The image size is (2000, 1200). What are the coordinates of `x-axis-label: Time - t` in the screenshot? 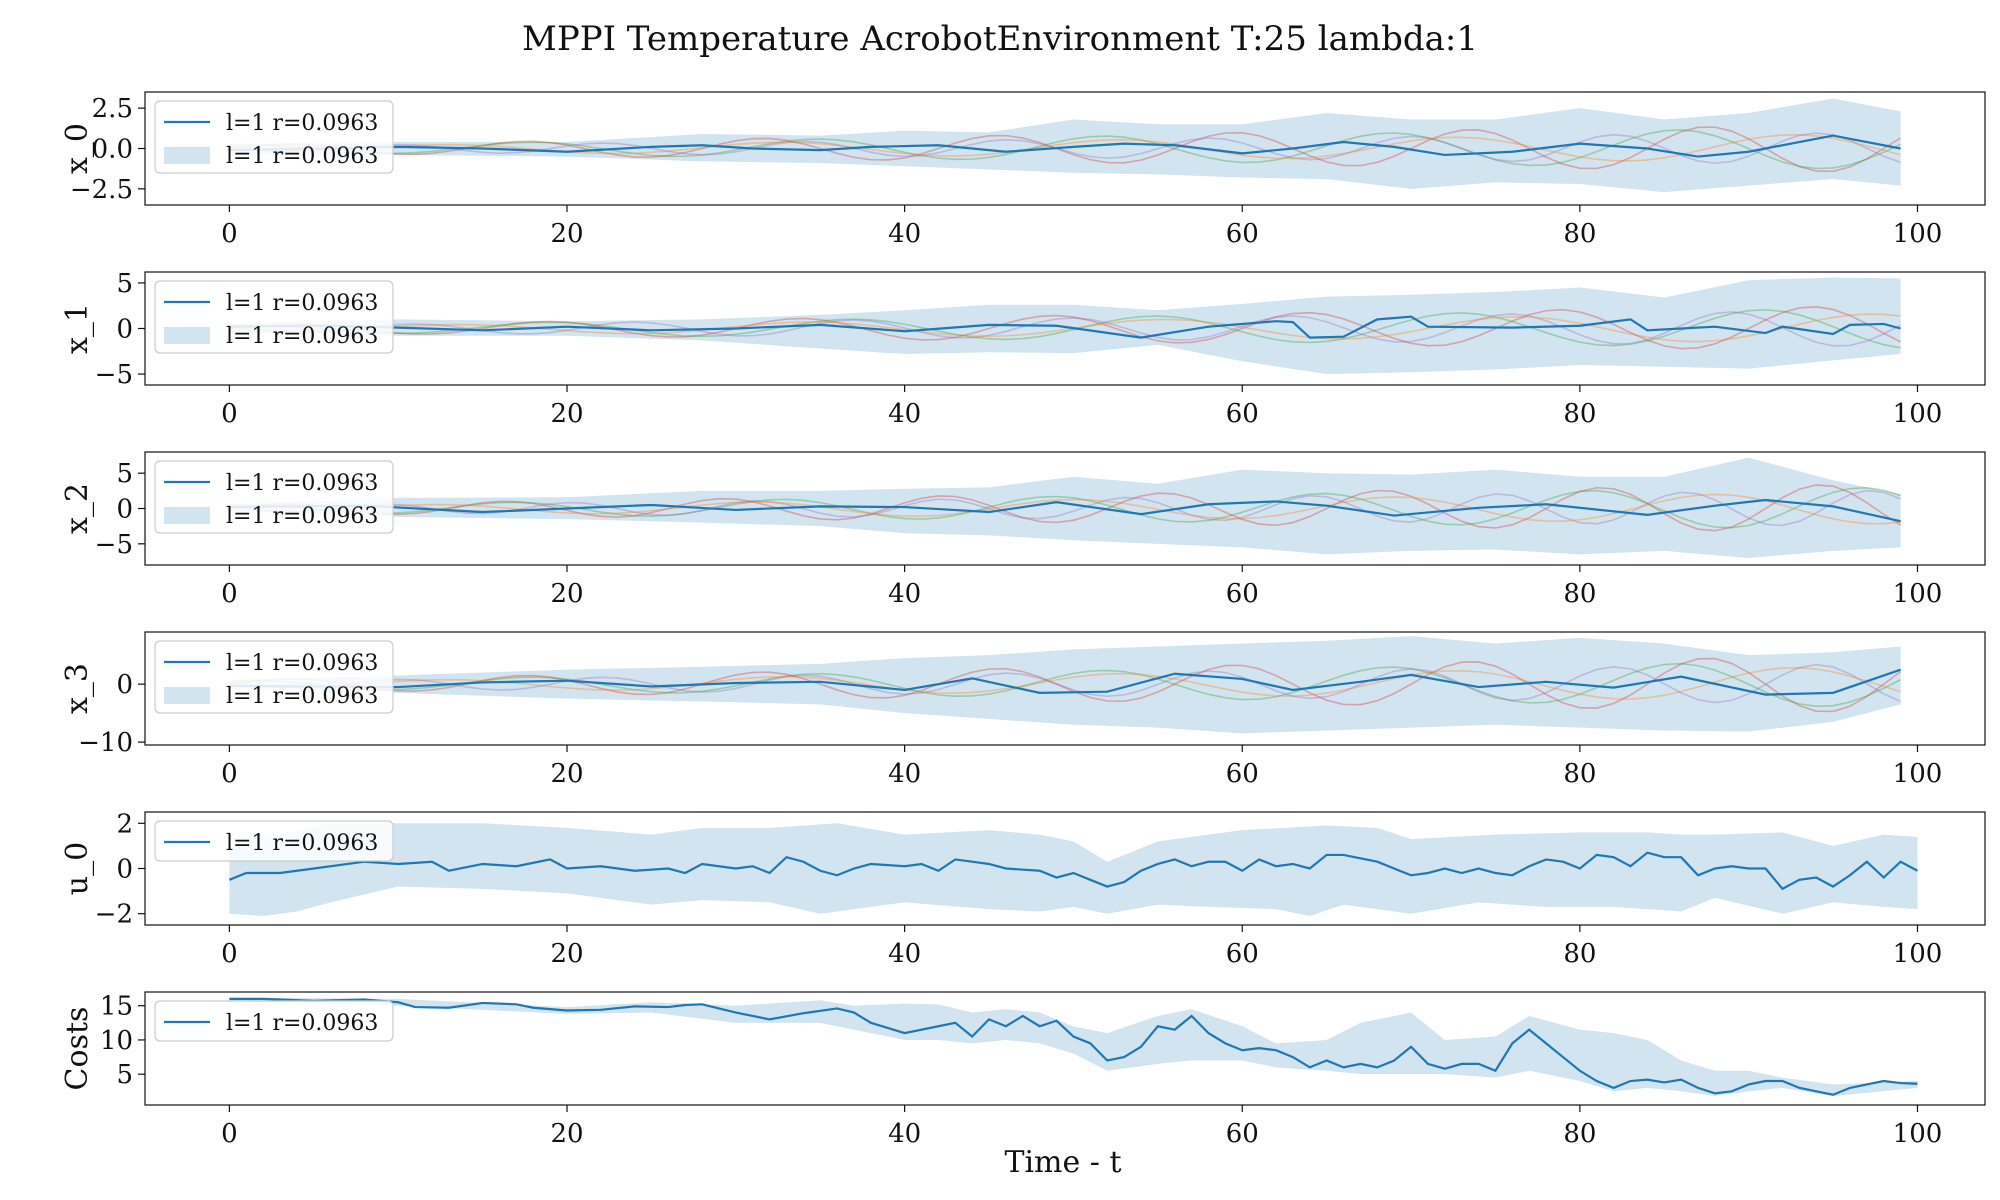 It's located at (1062, 1162).